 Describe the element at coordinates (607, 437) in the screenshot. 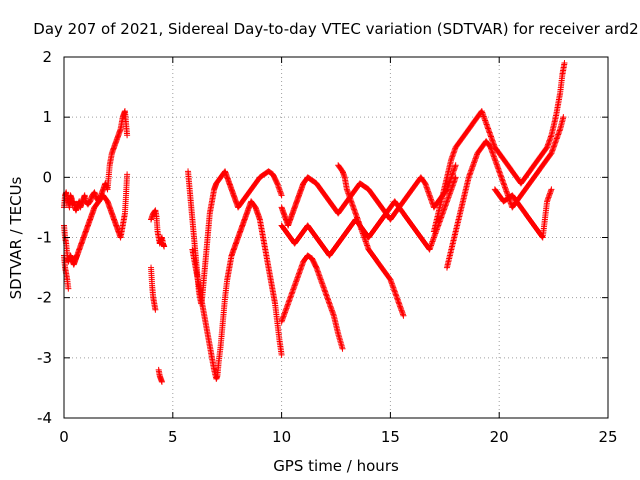

I see `x-tick-label: 25` at that location.